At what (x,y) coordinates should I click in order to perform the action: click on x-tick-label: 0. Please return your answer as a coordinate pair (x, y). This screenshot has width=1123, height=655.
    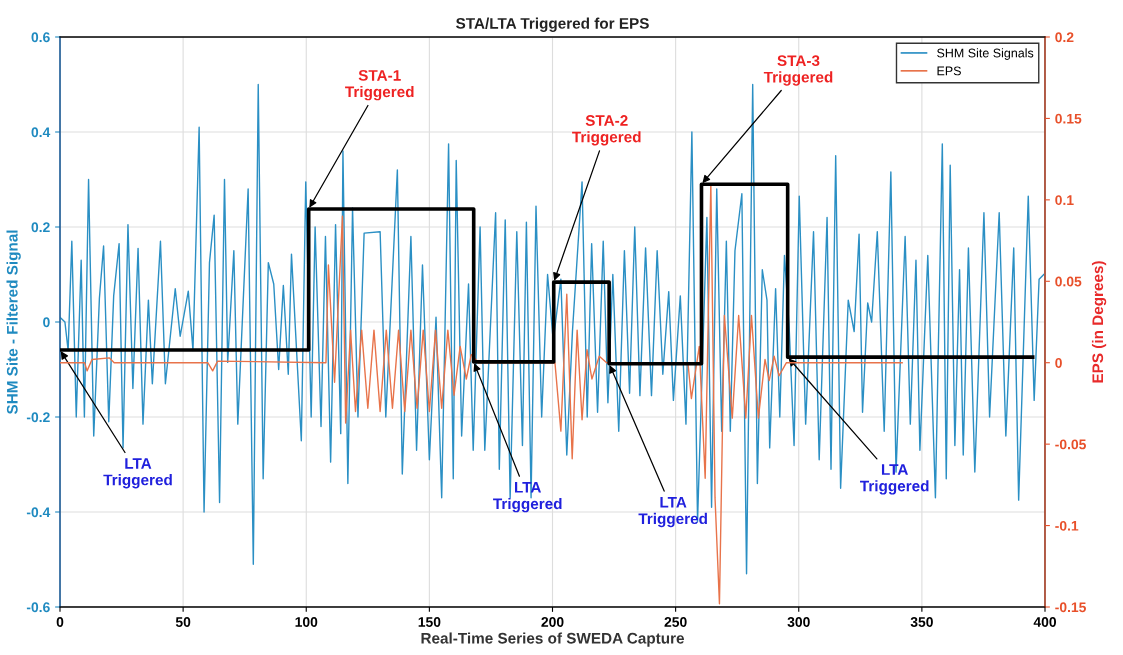
    Looking at the image, I should click on (60, 622).